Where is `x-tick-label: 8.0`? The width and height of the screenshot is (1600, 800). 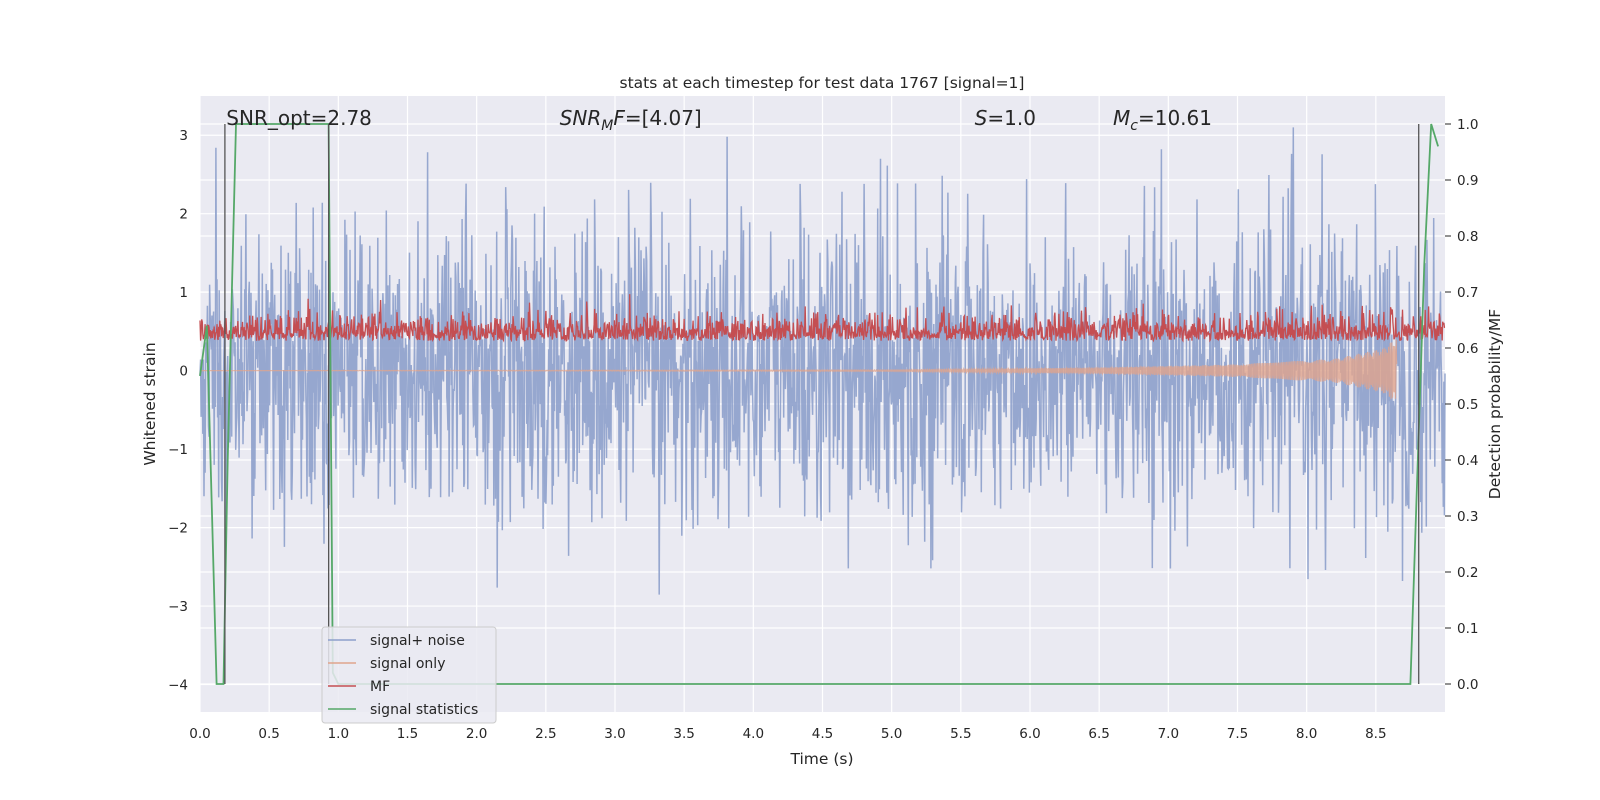
x-tick-label: 8.0 is located at coordinates (1306, 734).